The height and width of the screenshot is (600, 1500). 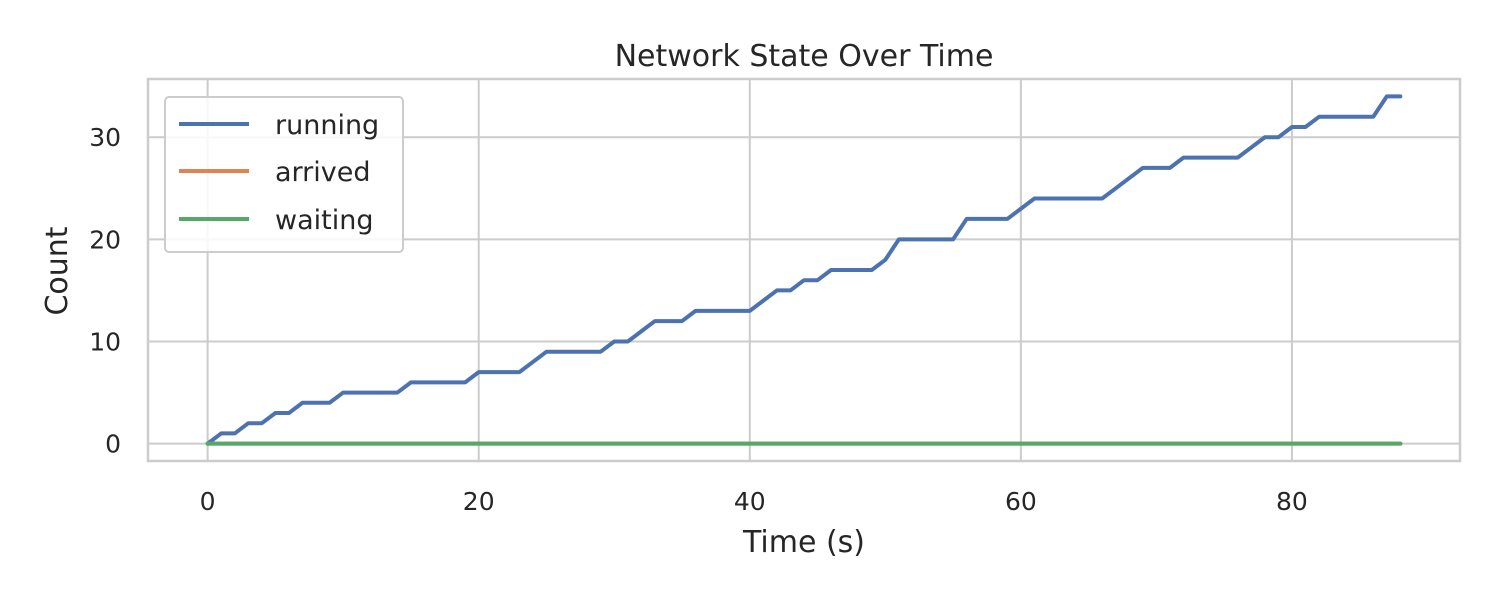 I want to click on legend-label-waiting: waiting, so click(x=324, y=220).